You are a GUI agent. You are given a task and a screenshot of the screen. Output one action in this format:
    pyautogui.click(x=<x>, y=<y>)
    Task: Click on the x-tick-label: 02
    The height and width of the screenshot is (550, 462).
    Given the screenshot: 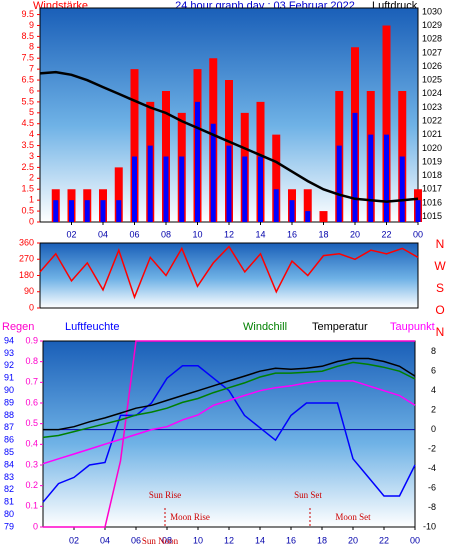 What is the action you would take?
    pyautogui.click(x=74, y=540)
    